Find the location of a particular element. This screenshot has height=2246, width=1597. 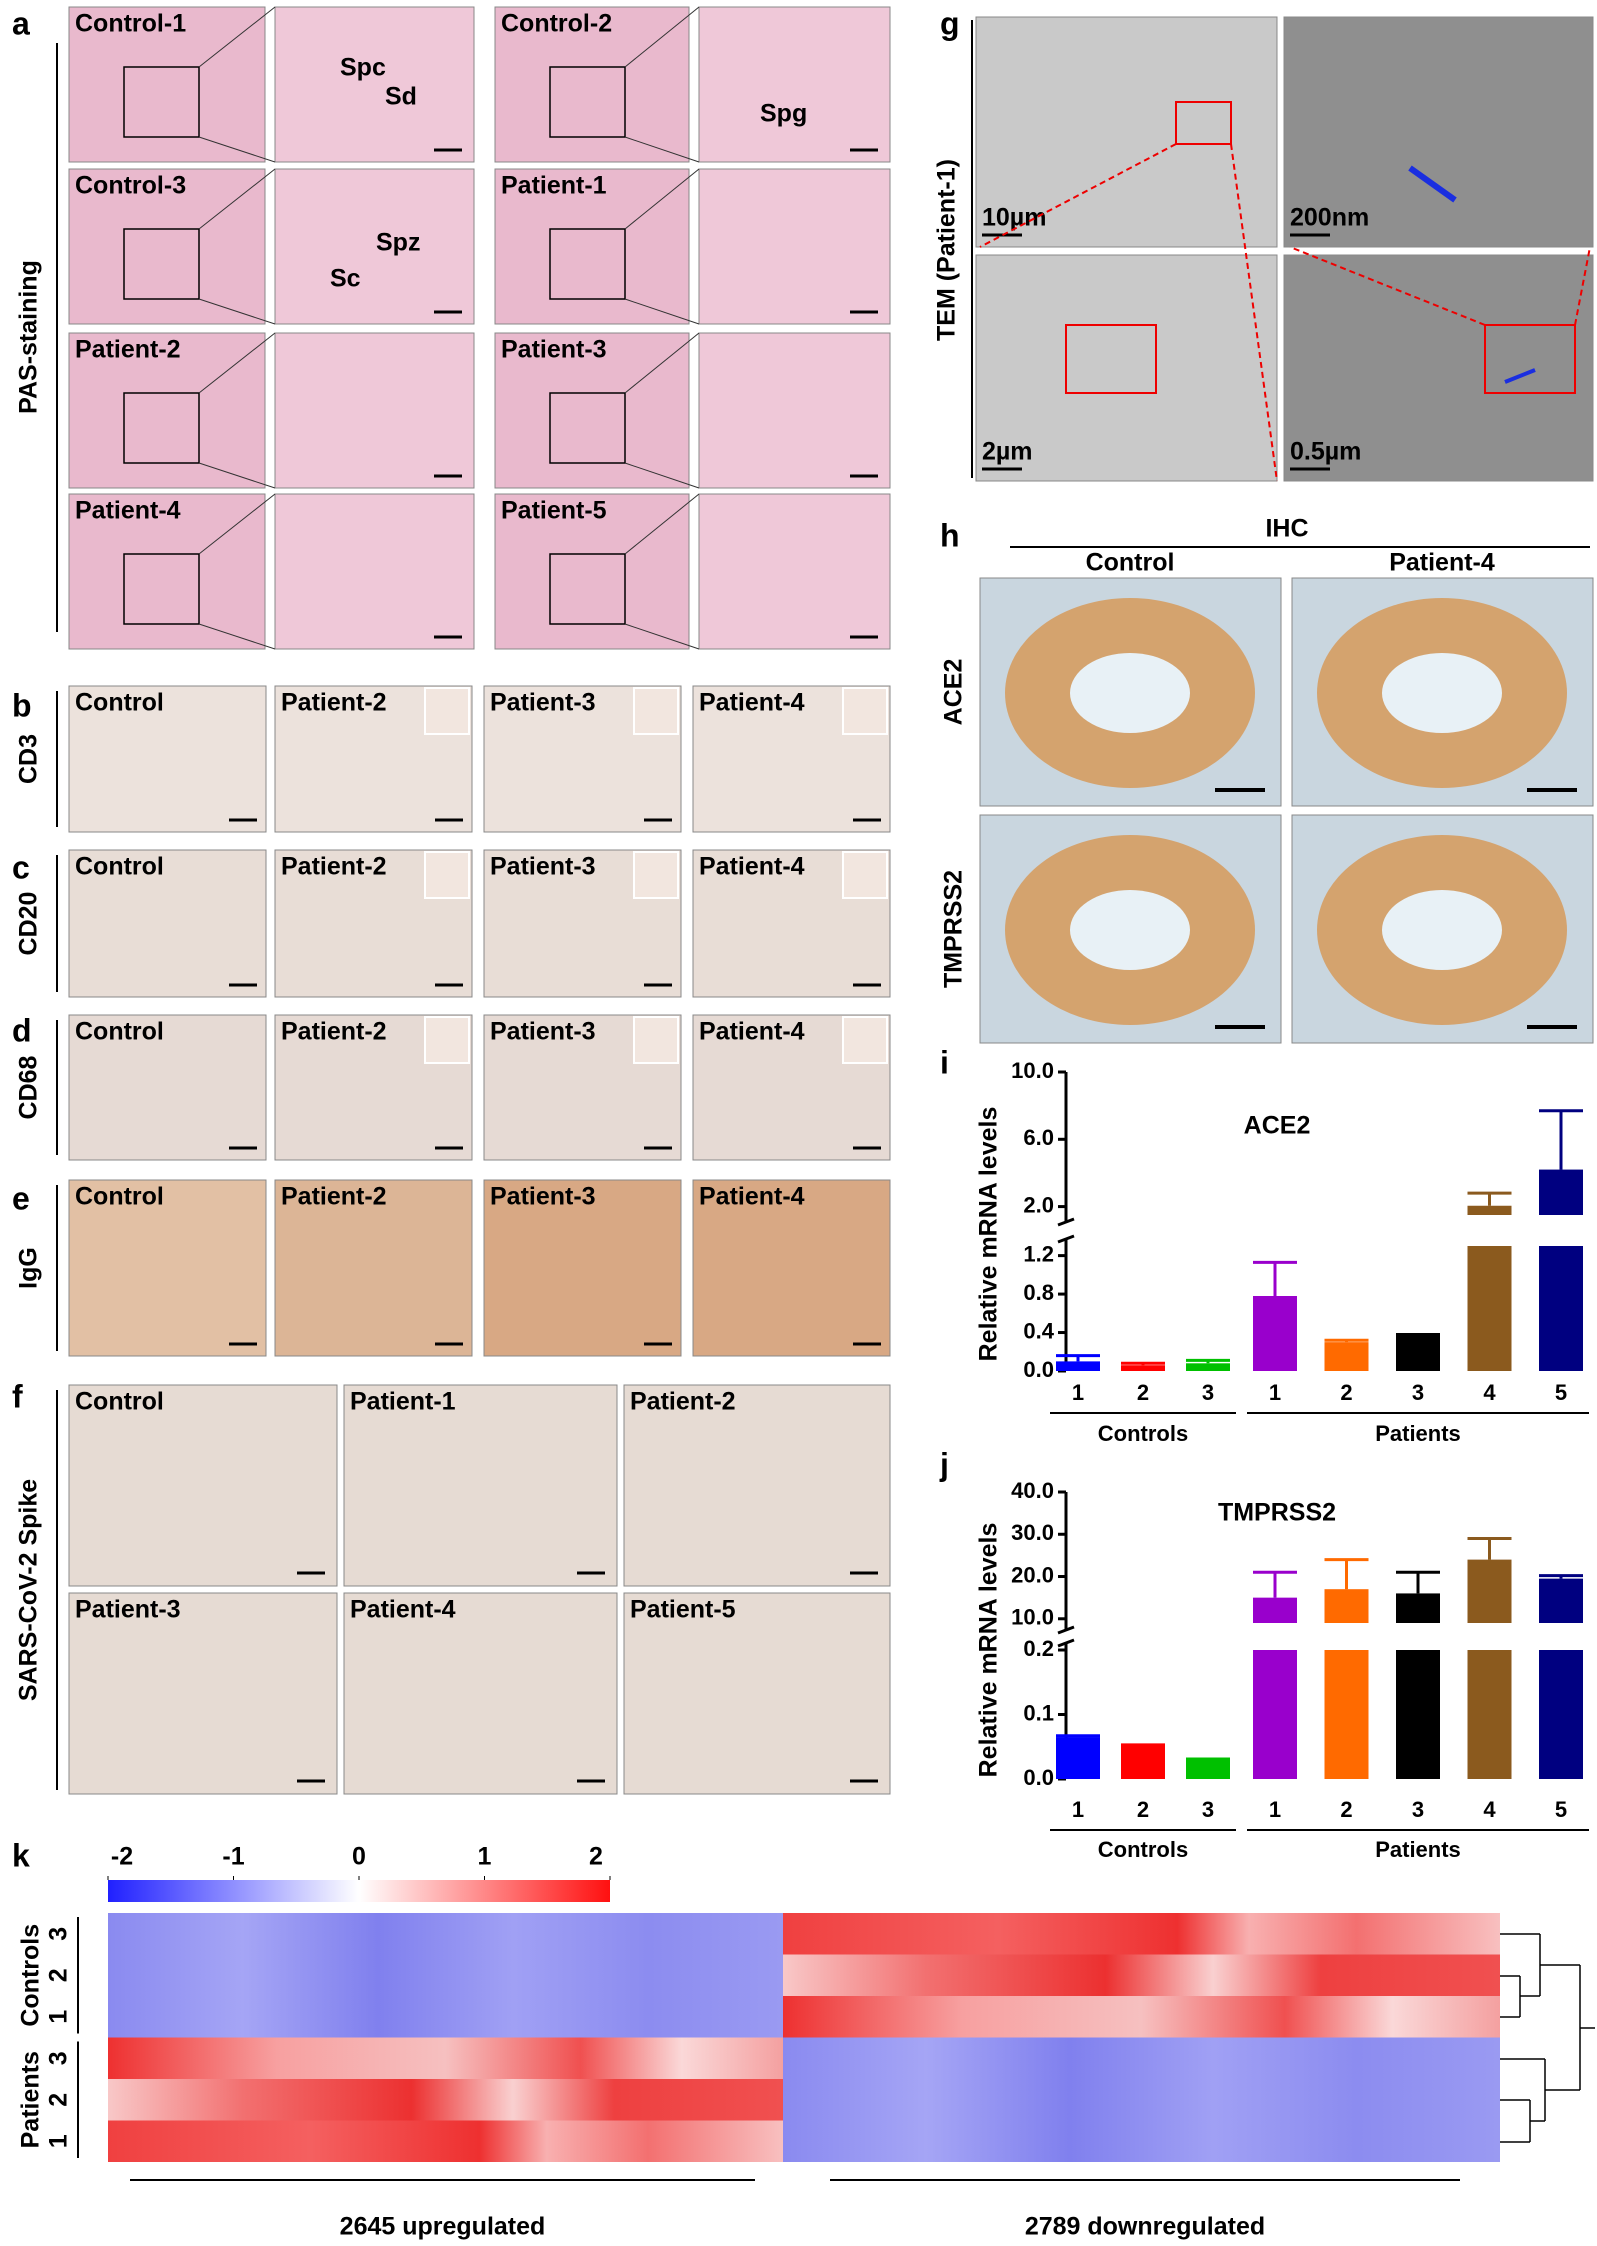

y-tick-label: 0.8 is located at coordinates (1038, 1292).